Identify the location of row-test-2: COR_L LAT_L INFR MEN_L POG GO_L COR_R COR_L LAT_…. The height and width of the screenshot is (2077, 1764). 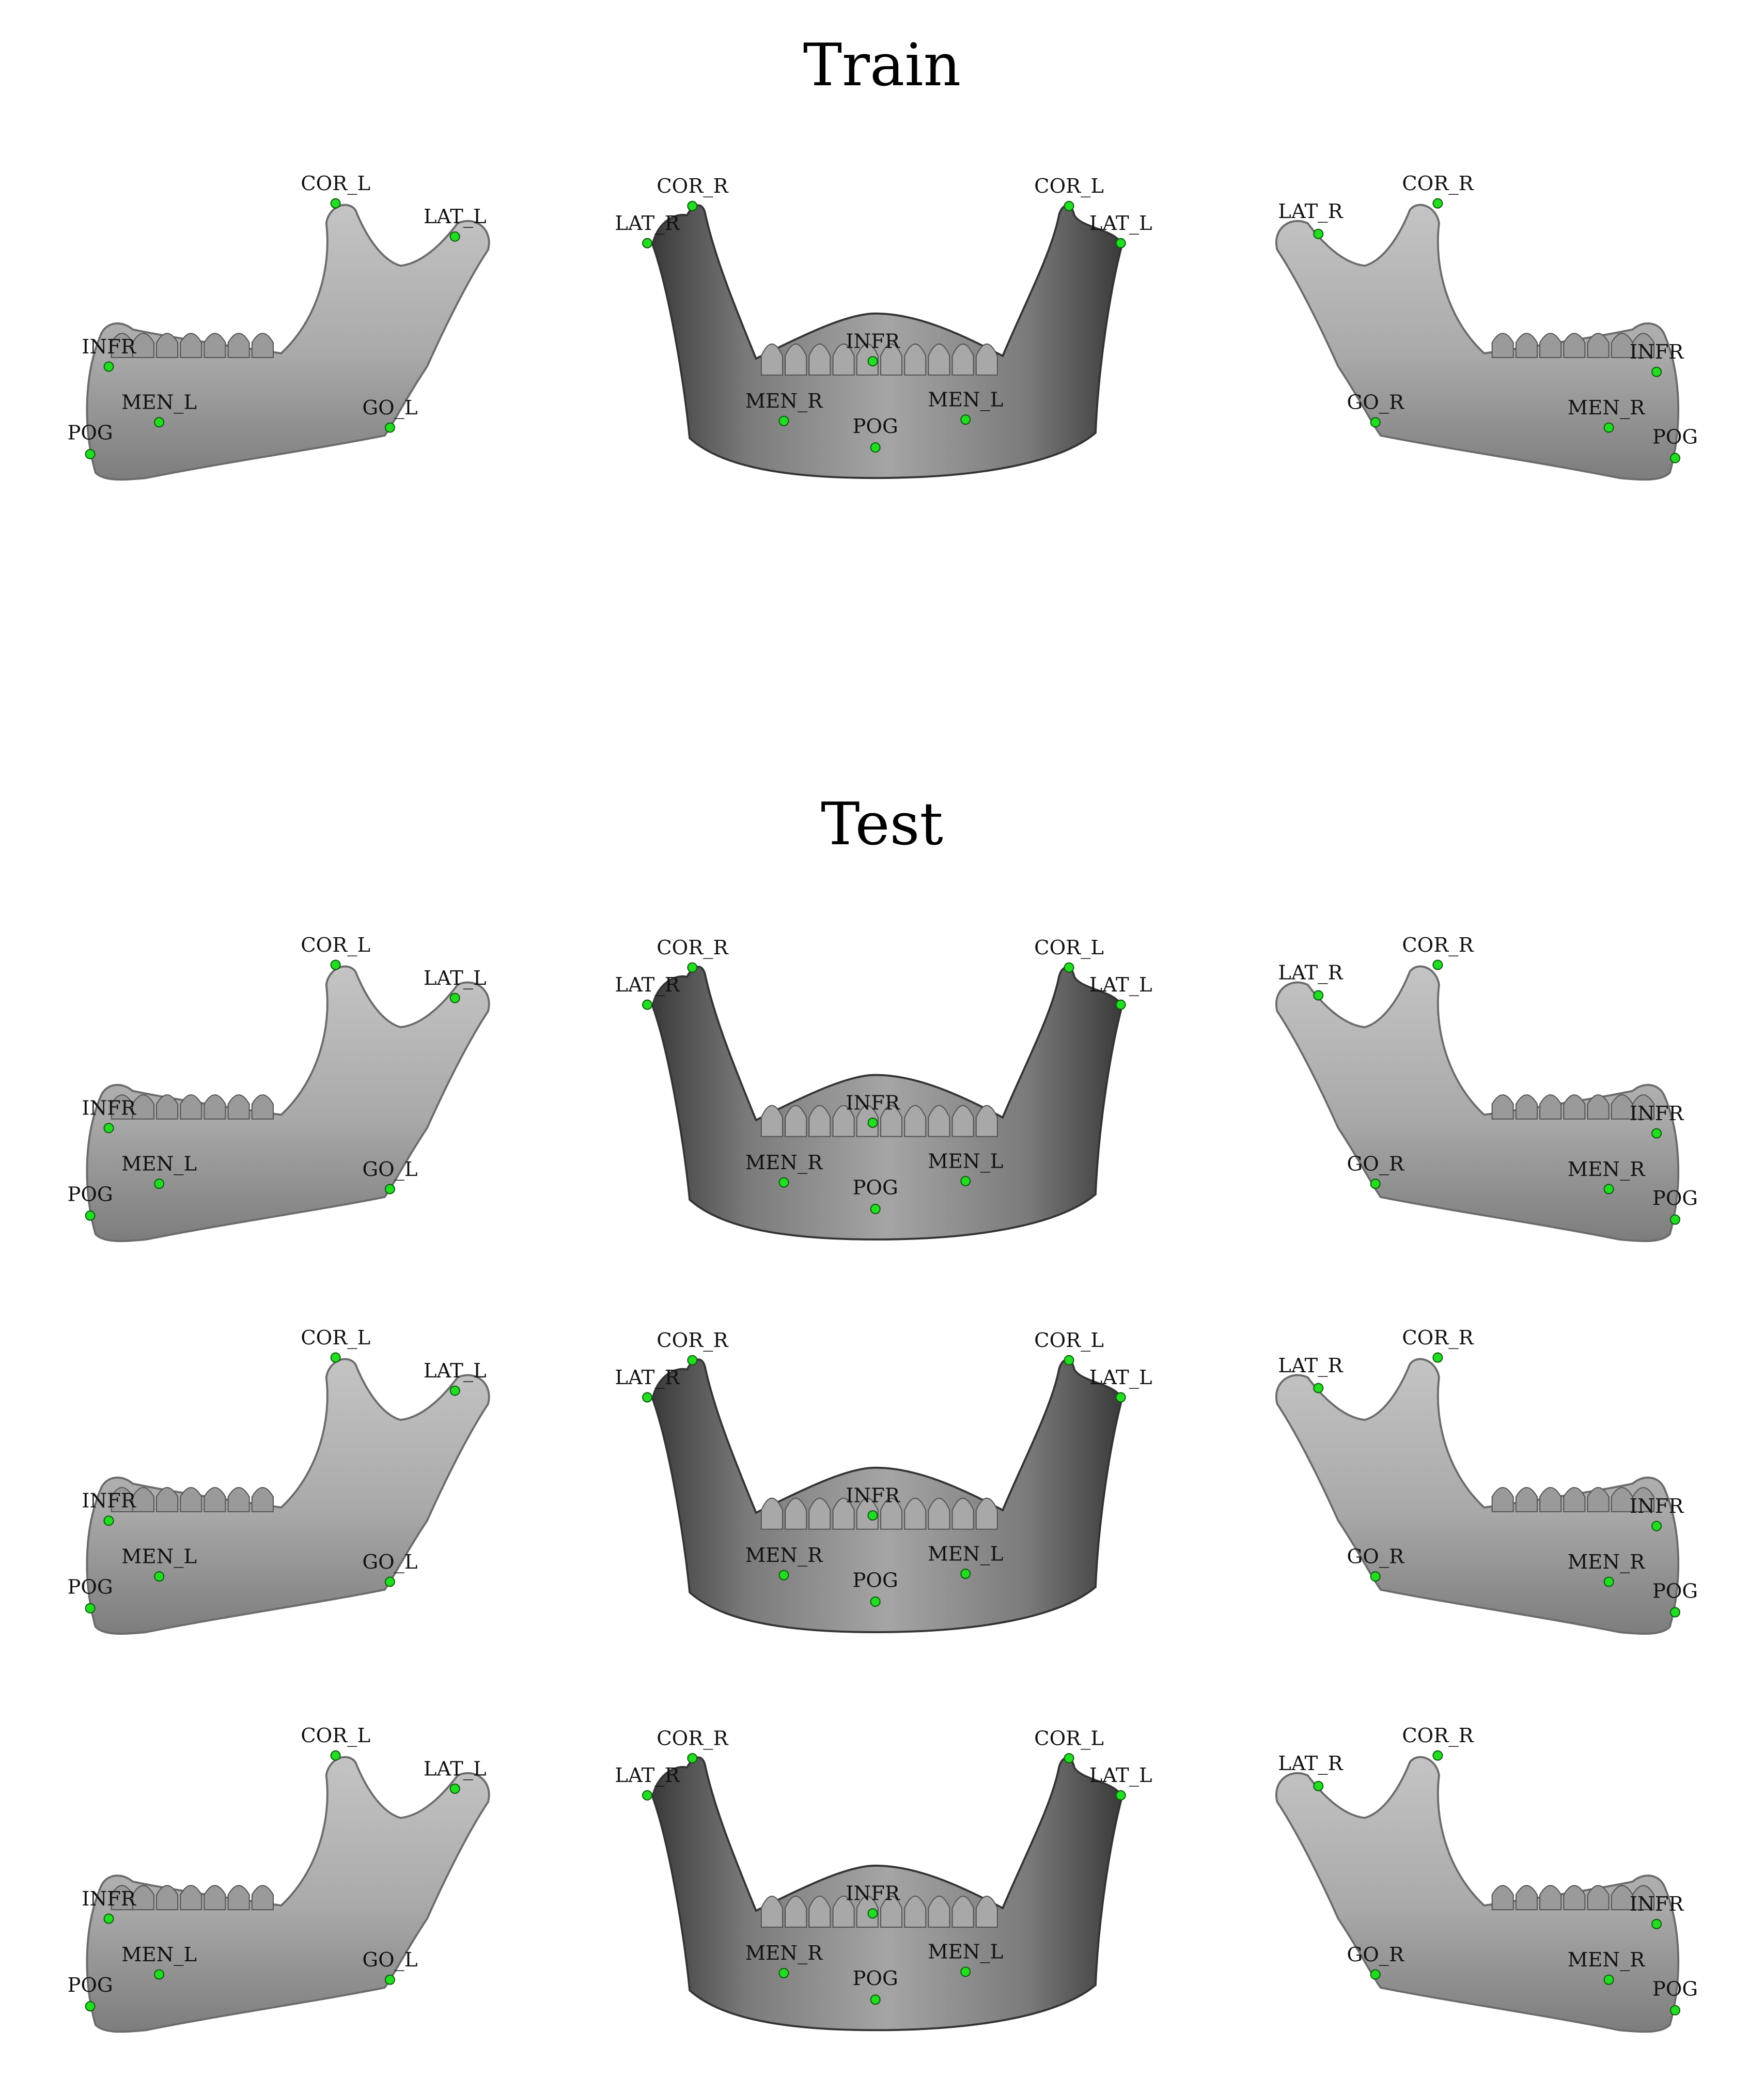
(882, 1481).